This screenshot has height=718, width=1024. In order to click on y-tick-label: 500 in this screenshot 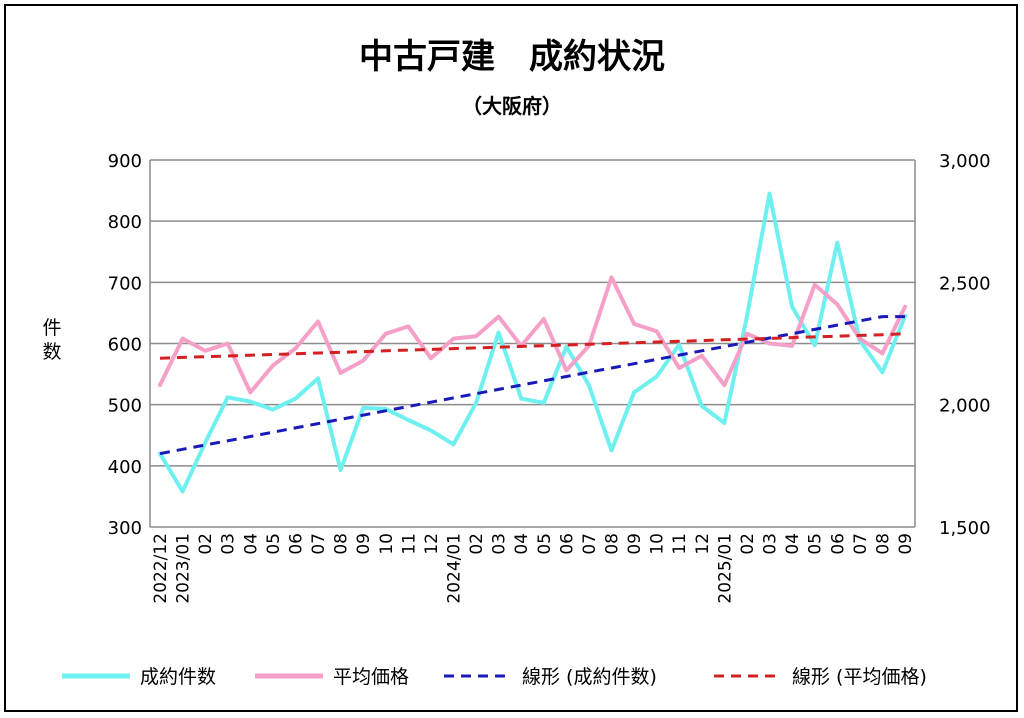, I will do `click(125, 406)`.